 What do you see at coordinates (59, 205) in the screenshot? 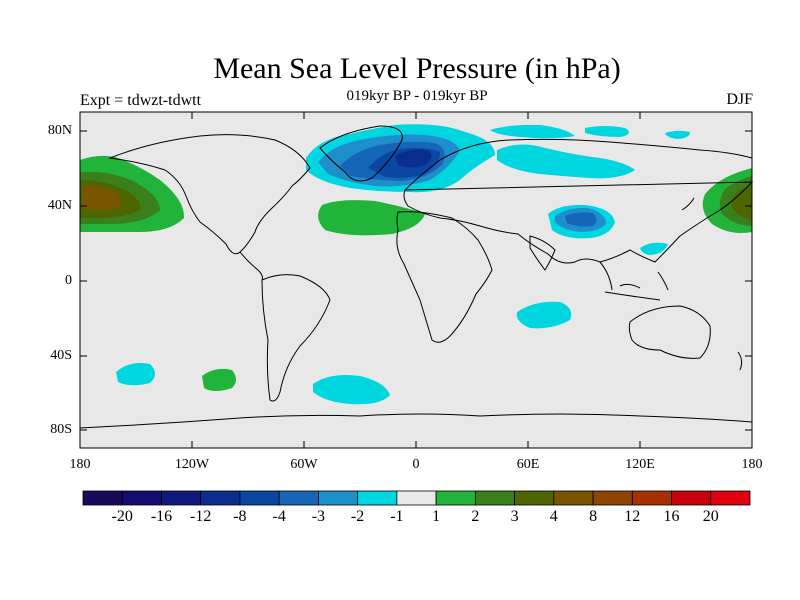
I see `lat-label-40n: 40N` at bounding box center [59, 205].